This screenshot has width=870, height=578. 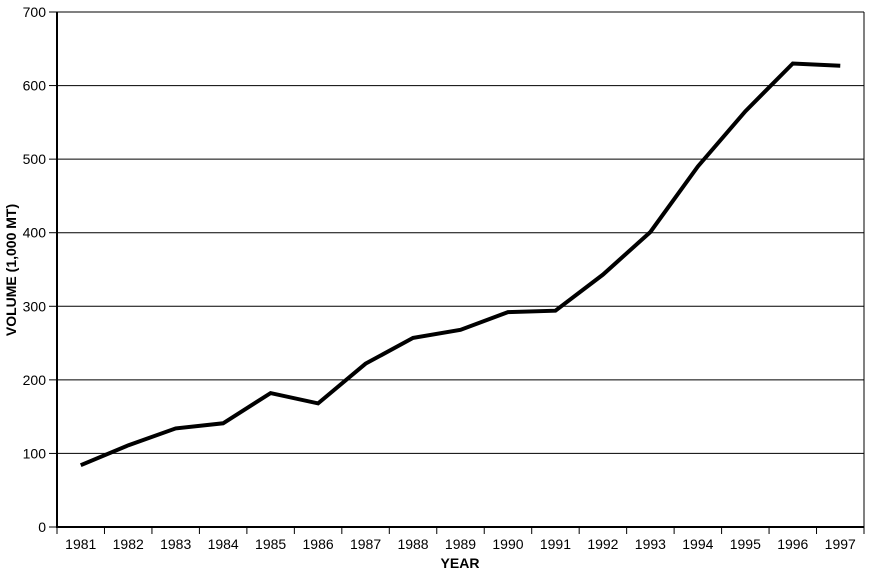 What do you see at coordinates (318, 544) in the screenshot?
I see `x-tick-label: 1986` at bounding box center [318, 544].